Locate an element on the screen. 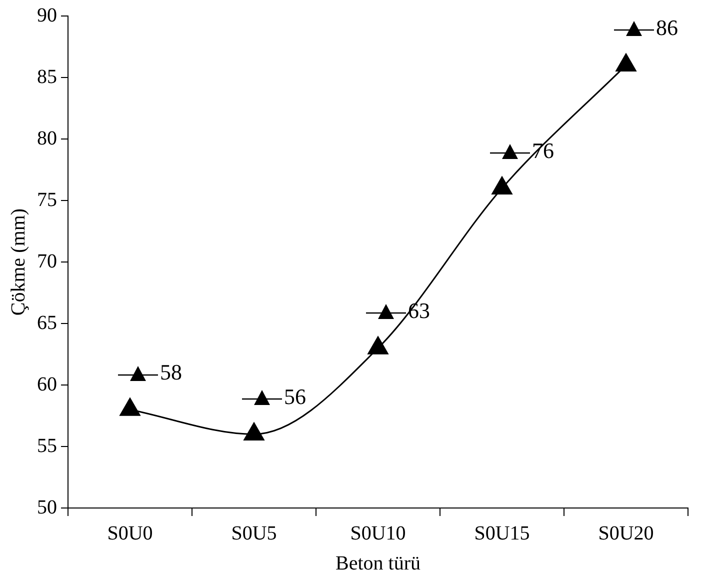 Image resolution: width=713 pixels, height=581 pixels. x-axis-title: Beton türü is located at coordinates (378, 563).